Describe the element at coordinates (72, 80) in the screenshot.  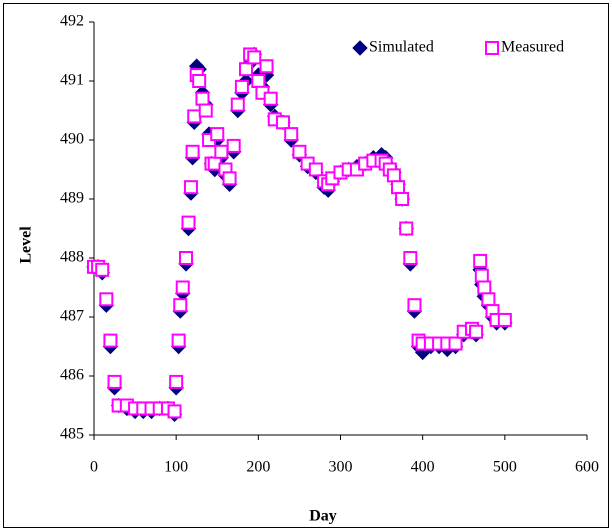
I see `y-tick-label: 491` at that location.